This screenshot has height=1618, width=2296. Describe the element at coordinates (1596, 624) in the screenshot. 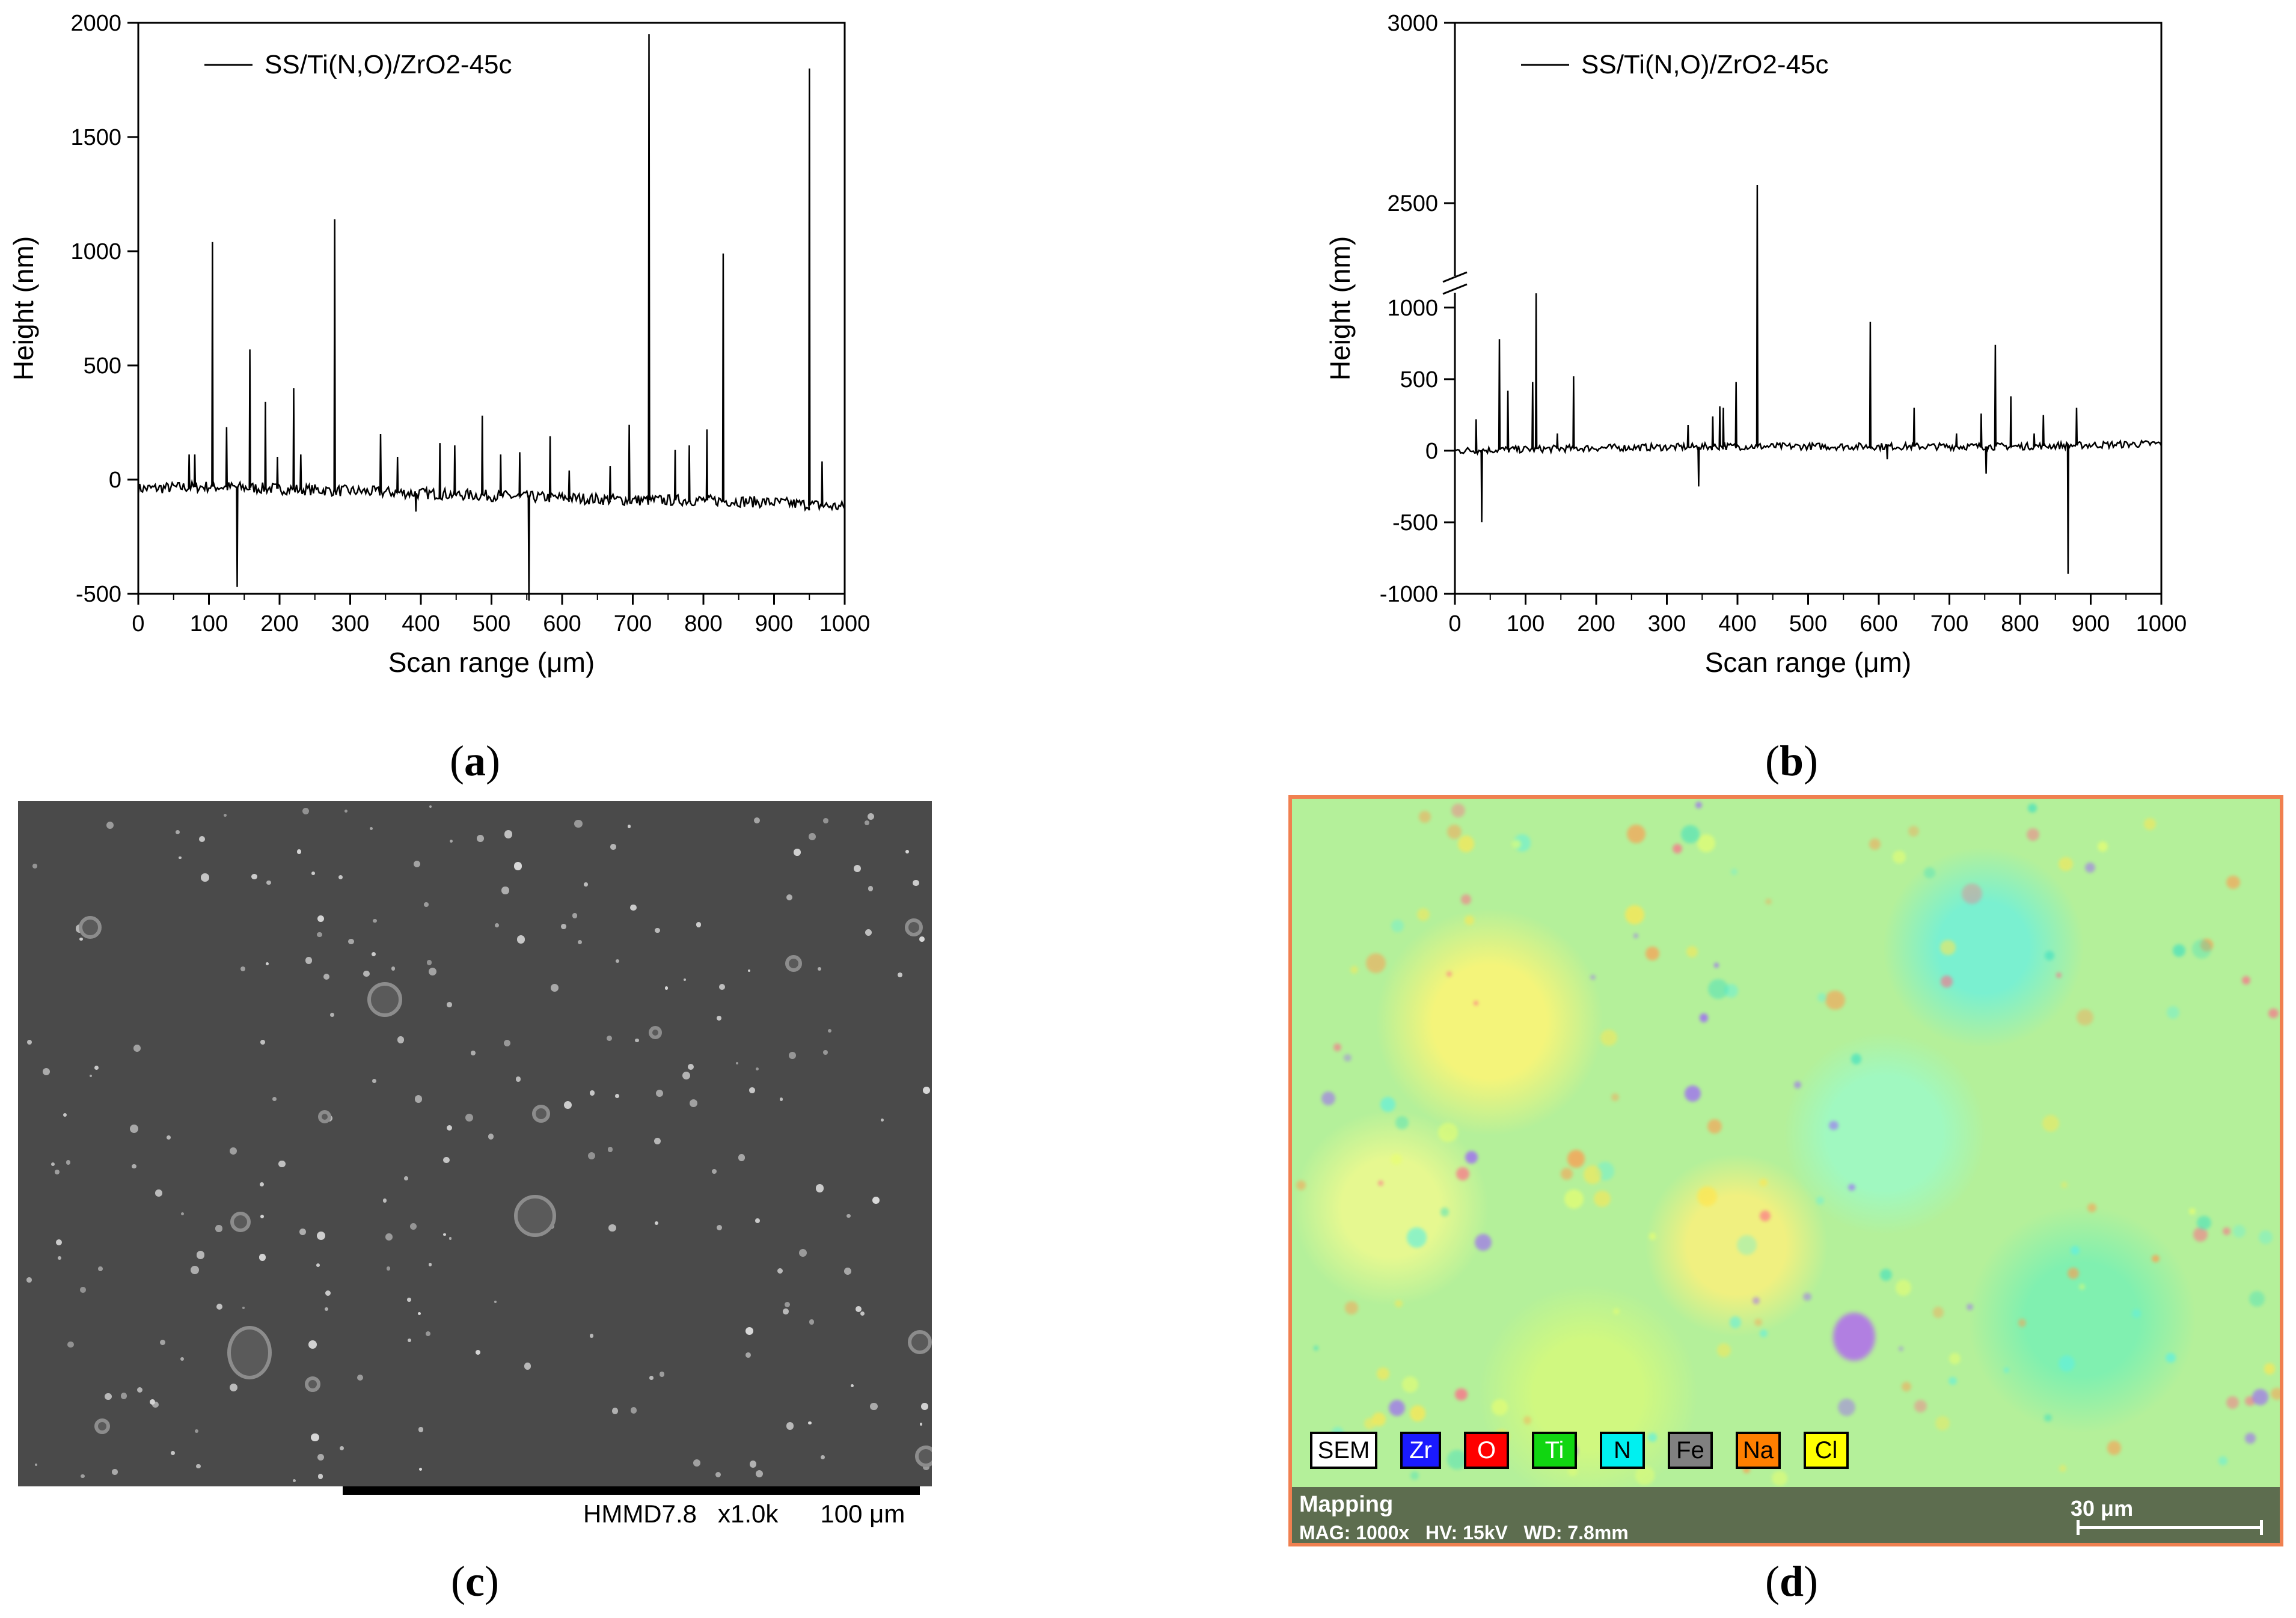

I see `x-tick-label: 200` at that location.